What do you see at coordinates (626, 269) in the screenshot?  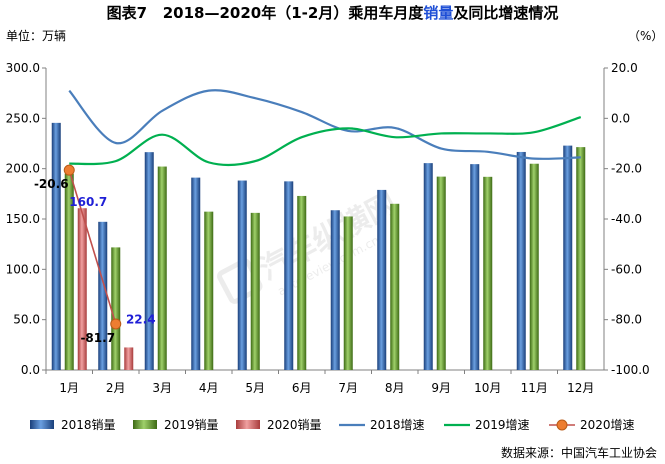 I see `y2-tick-label: -60.0` at bounding box center [626, 269].